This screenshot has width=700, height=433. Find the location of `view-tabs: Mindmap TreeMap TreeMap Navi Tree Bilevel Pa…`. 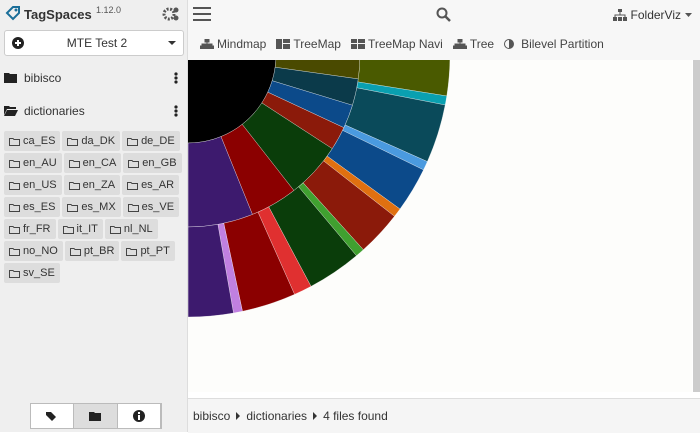

view-tabs: Mindmap TreeMap TreeMap Navi Tree Bilevel Pa… is located at coordinates (402, 44).